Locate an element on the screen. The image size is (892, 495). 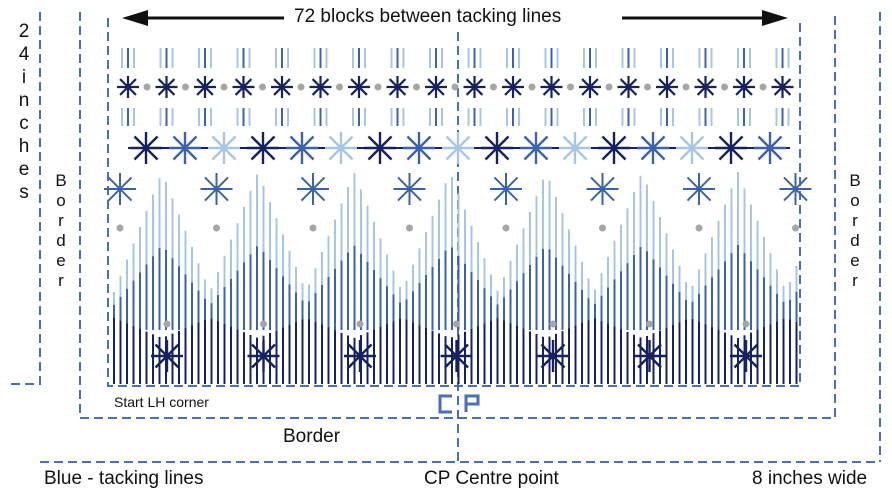
top-label: 72 blocks between tacking lines is located at coordinates (428, 17).